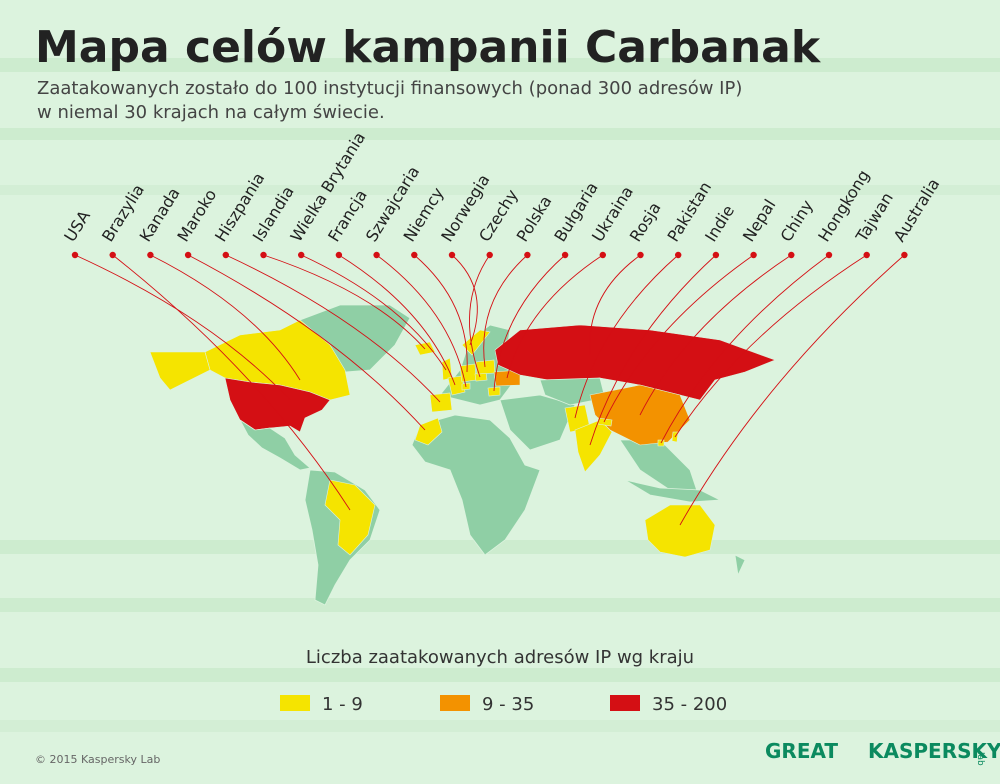  I want to click on legend-title: Liczba zaatakowanych adresów IP wg kraju, so click(500, 657).